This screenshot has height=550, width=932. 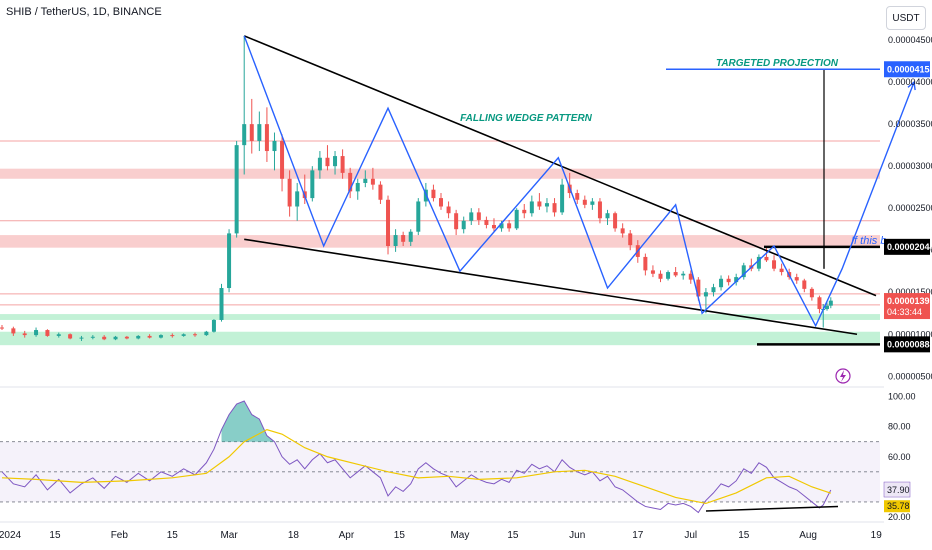 I want to click on lightning-glyph, so click(x=843, y=376).